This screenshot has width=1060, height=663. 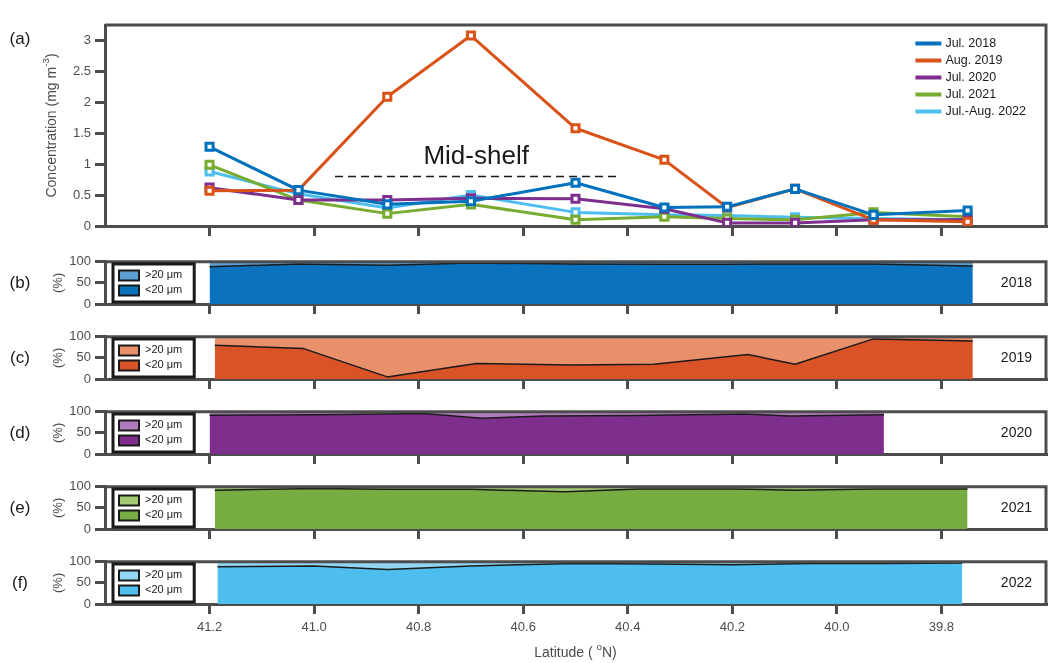 What do you see at coordinates (419, 627) in the screenshot?
I see `x-tick-label: 40.8` at bounding box center [419, 627].